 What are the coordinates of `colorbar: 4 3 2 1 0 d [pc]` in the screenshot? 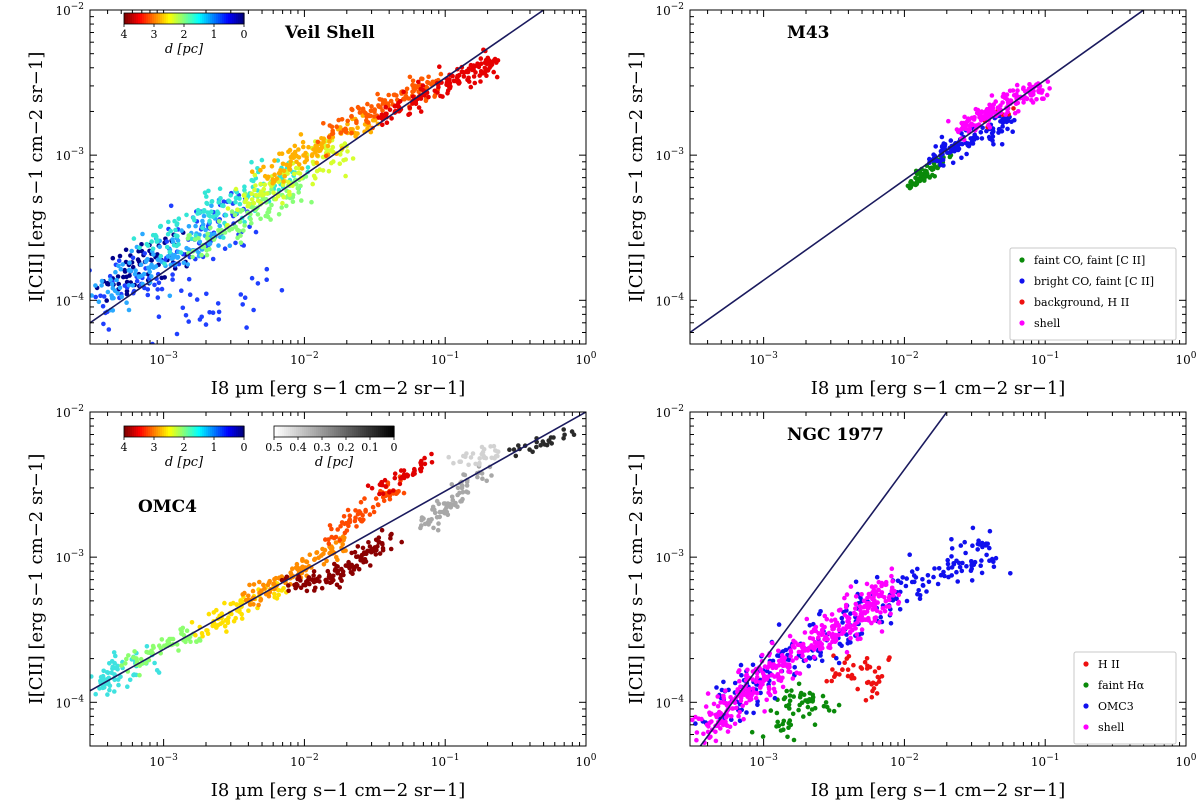 It's located at (184, 34).